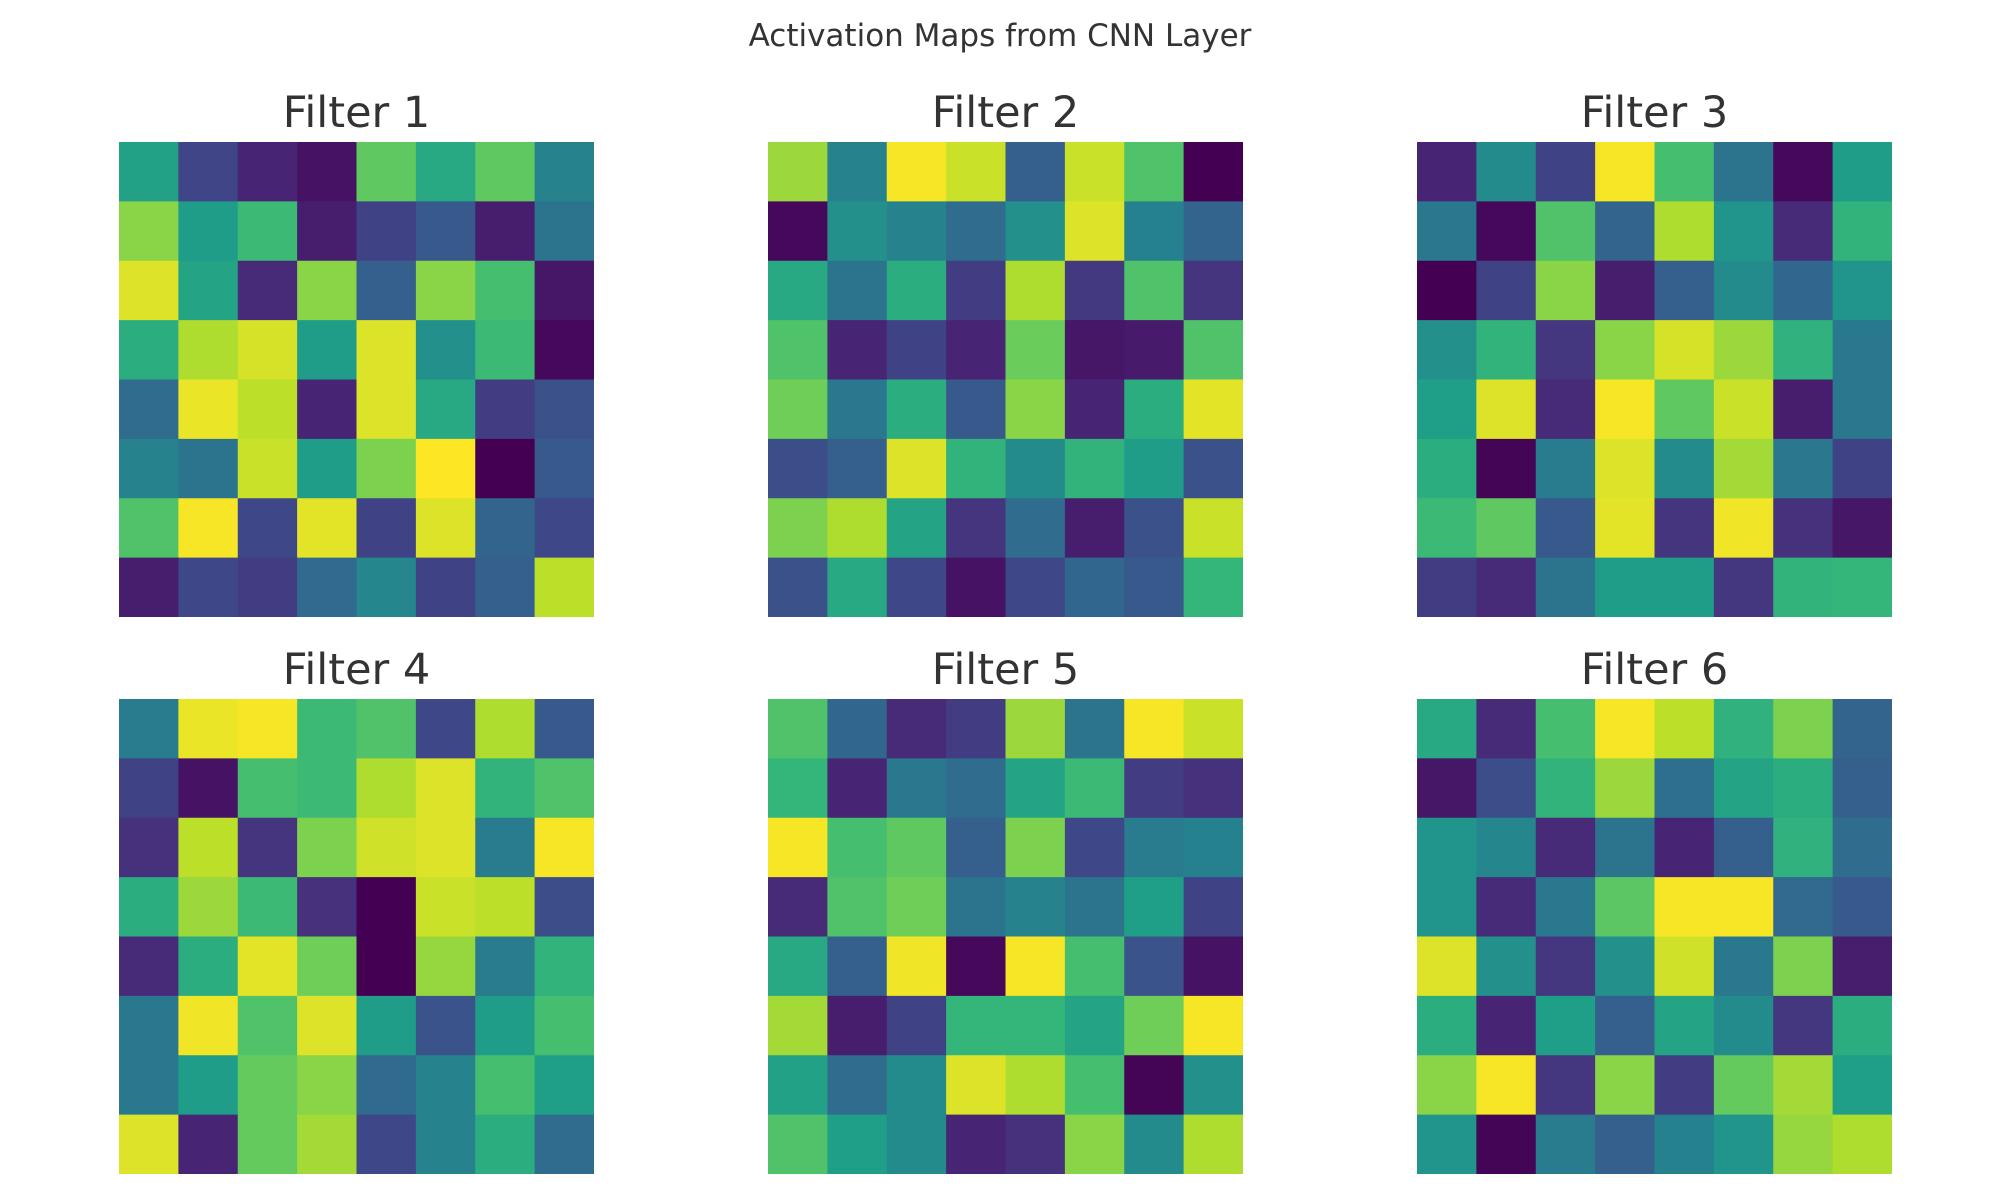 The height and width of the screenshot is (1200, 2000). What do you see at coordinates (1654, 113) in the screenshot?
I see `panel-title: Filter 3` at bounding box center [1654, 113].